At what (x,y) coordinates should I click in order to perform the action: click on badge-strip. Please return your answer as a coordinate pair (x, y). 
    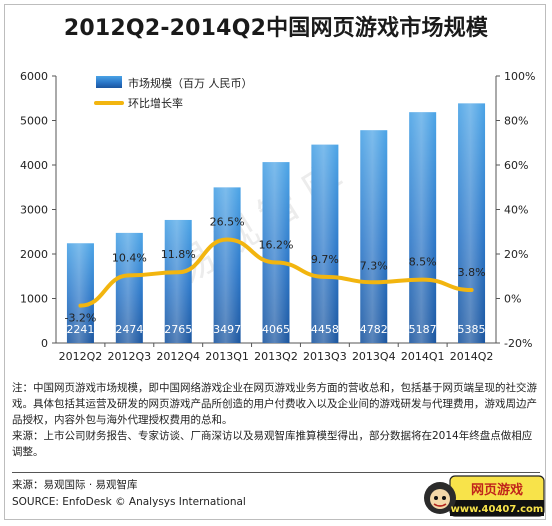
    Looking at the image, I should click on (497, 508).